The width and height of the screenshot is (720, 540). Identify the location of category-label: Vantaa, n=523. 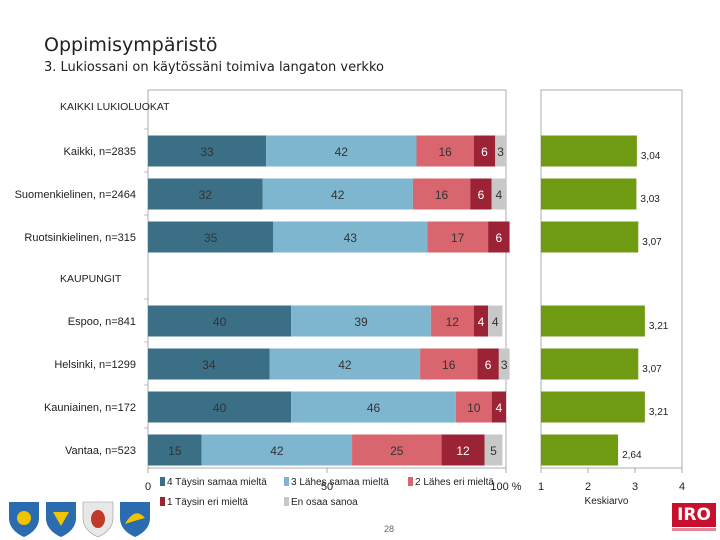
(100, 451).